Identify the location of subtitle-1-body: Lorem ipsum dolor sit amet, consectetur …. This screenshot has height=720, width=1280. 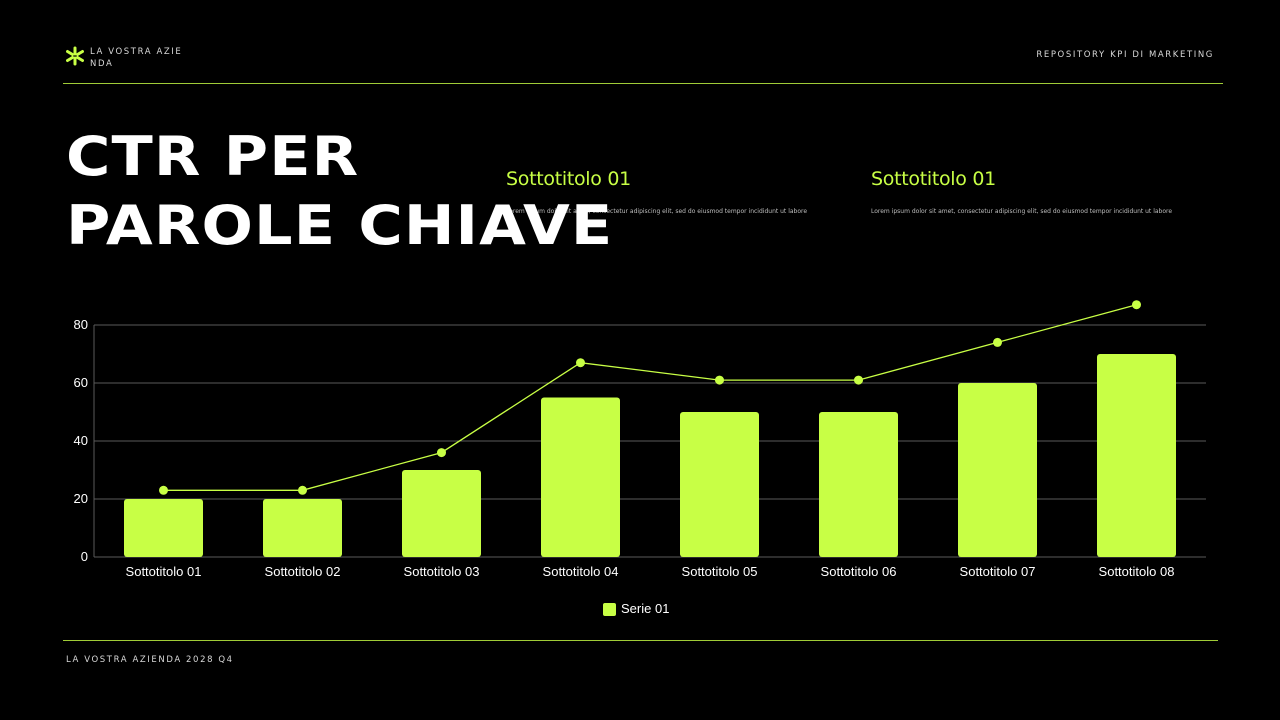
(657, 211).